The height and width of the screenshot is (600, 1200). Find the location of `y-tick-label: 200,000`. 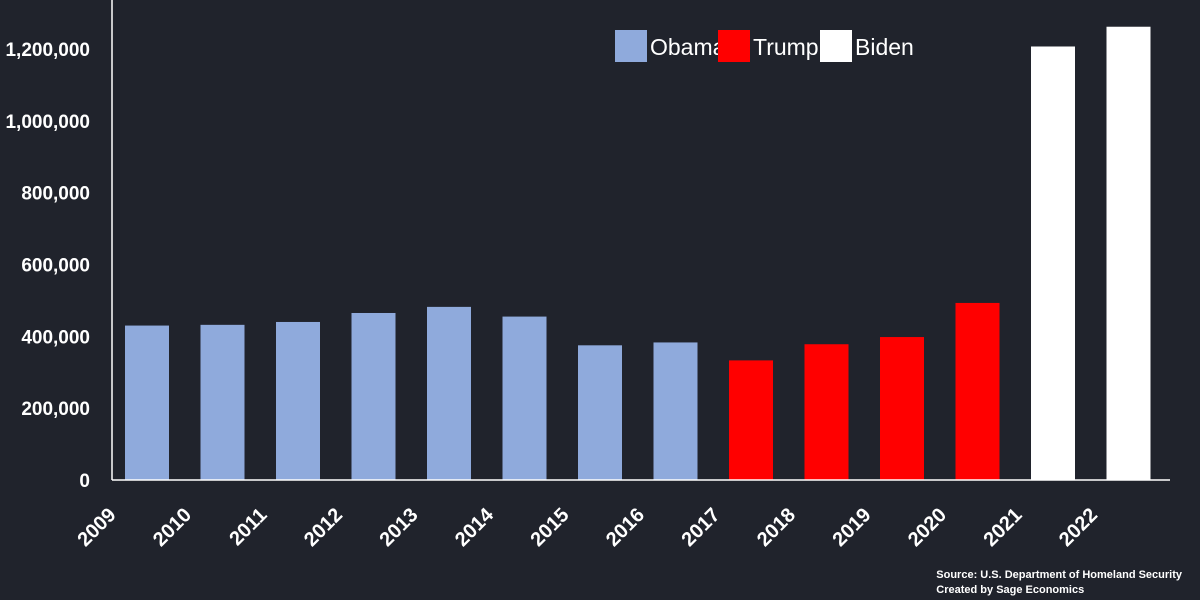

y-tick-label: 200,000 is located at coordinates (55, 409).